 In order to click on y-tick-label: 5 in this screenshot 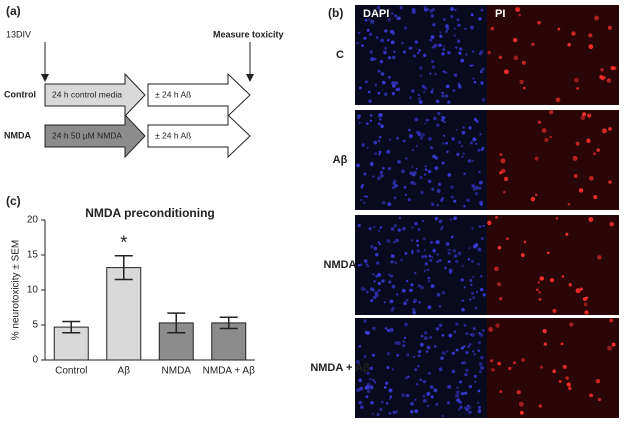, I will do `click(35, 325)`.